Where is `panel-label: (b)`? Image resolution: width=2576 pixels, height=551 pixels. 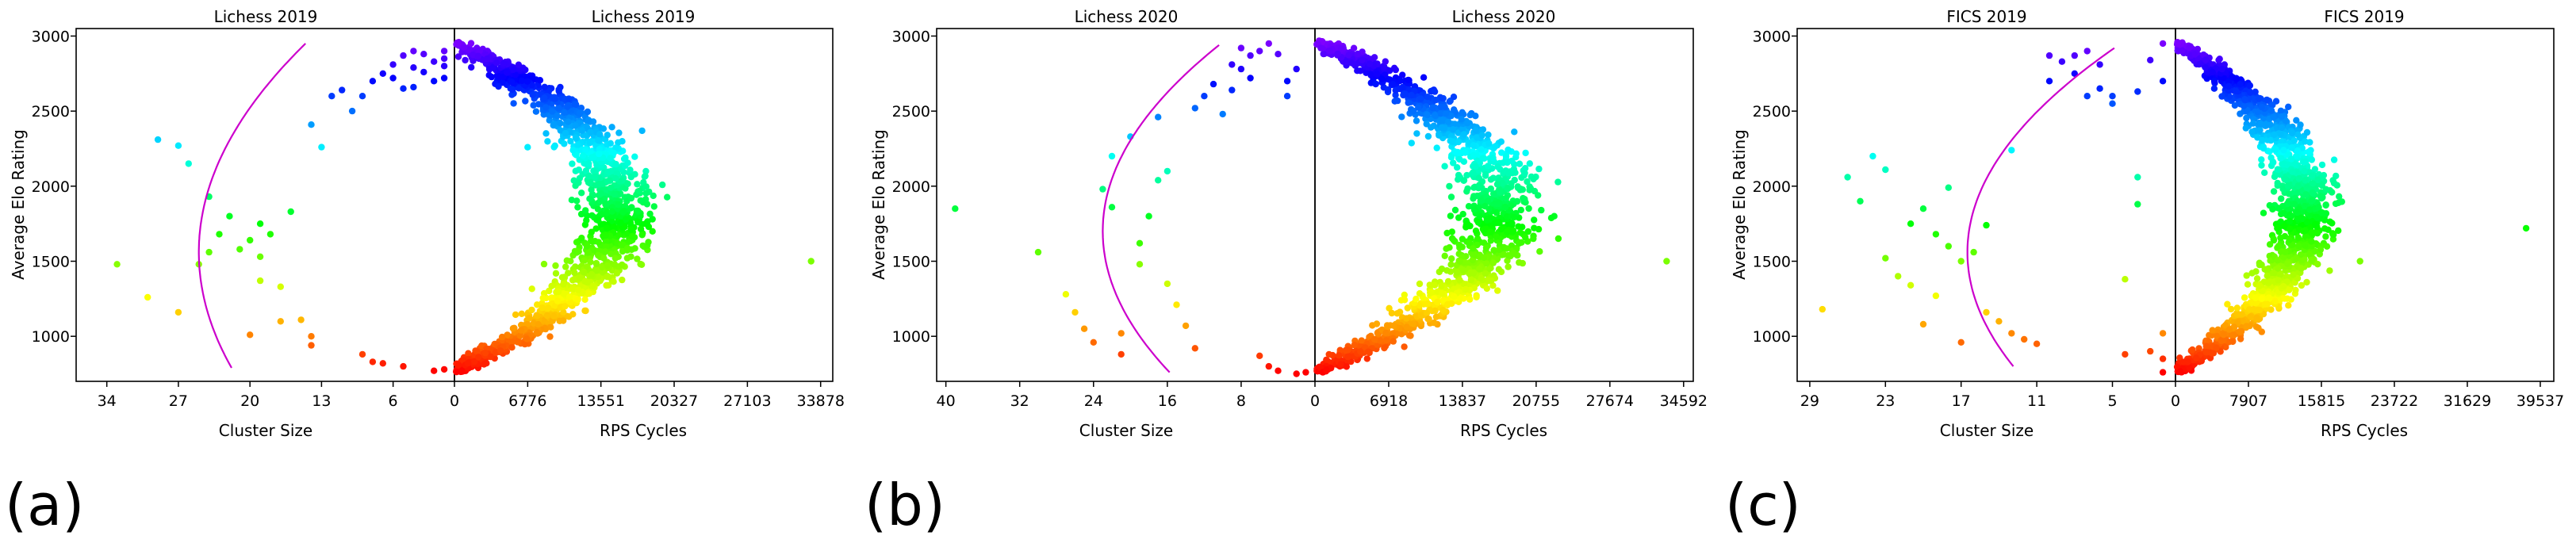 panel-label: (b) is located at coordinates (905, 505).